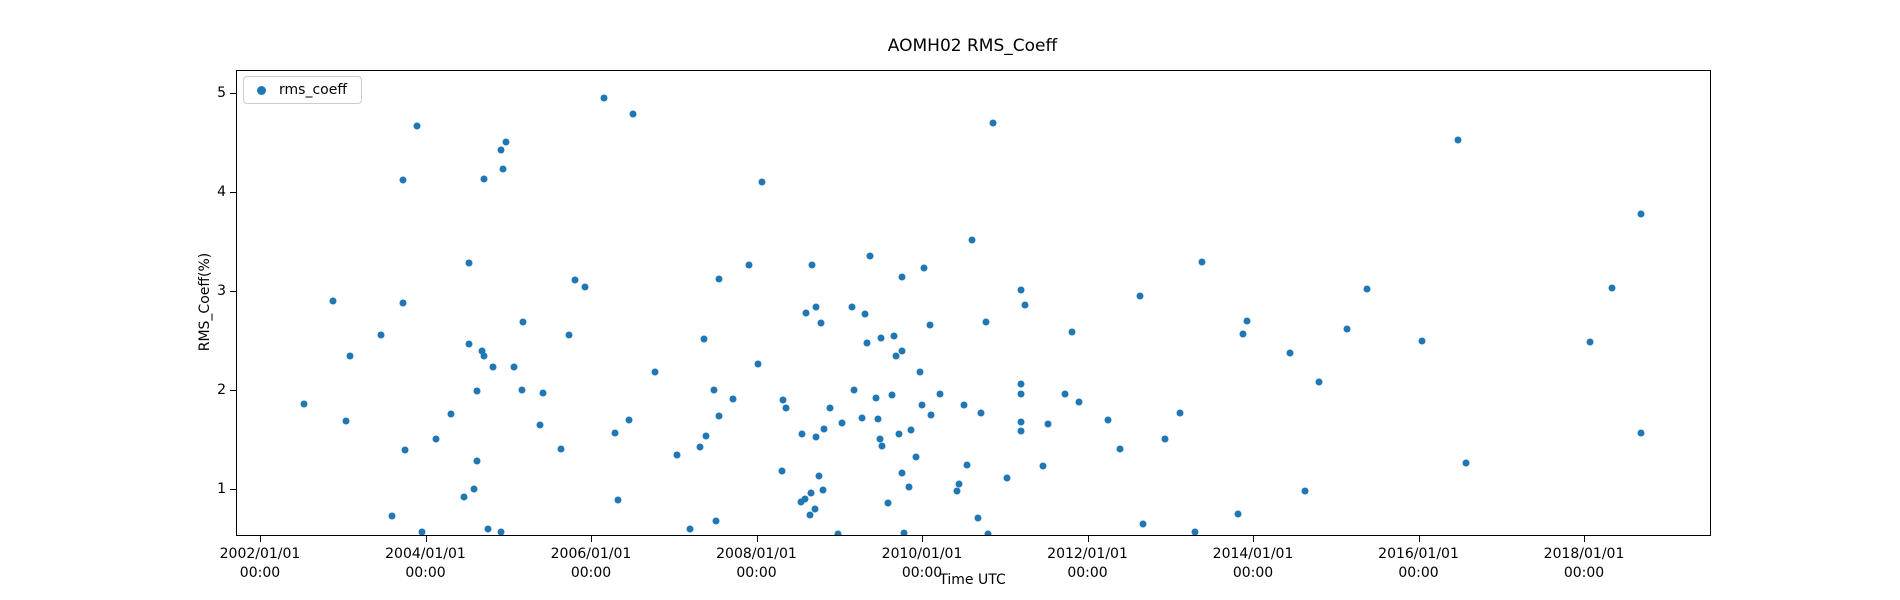 The width and height of the screenshot is (1900, 600). I want to click on x-axis-label: Time UTC, so click(972, 580).